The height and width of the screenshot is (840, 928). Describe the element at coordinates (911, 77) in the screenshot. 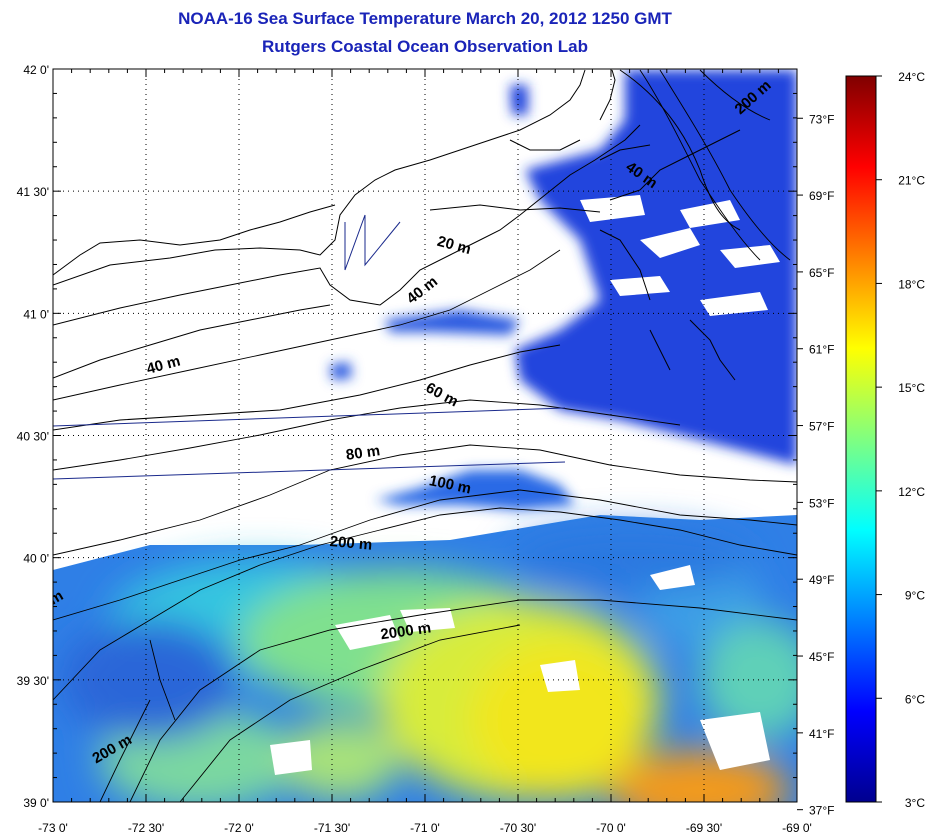

I see `c-tick-label: 24°C` at that location.